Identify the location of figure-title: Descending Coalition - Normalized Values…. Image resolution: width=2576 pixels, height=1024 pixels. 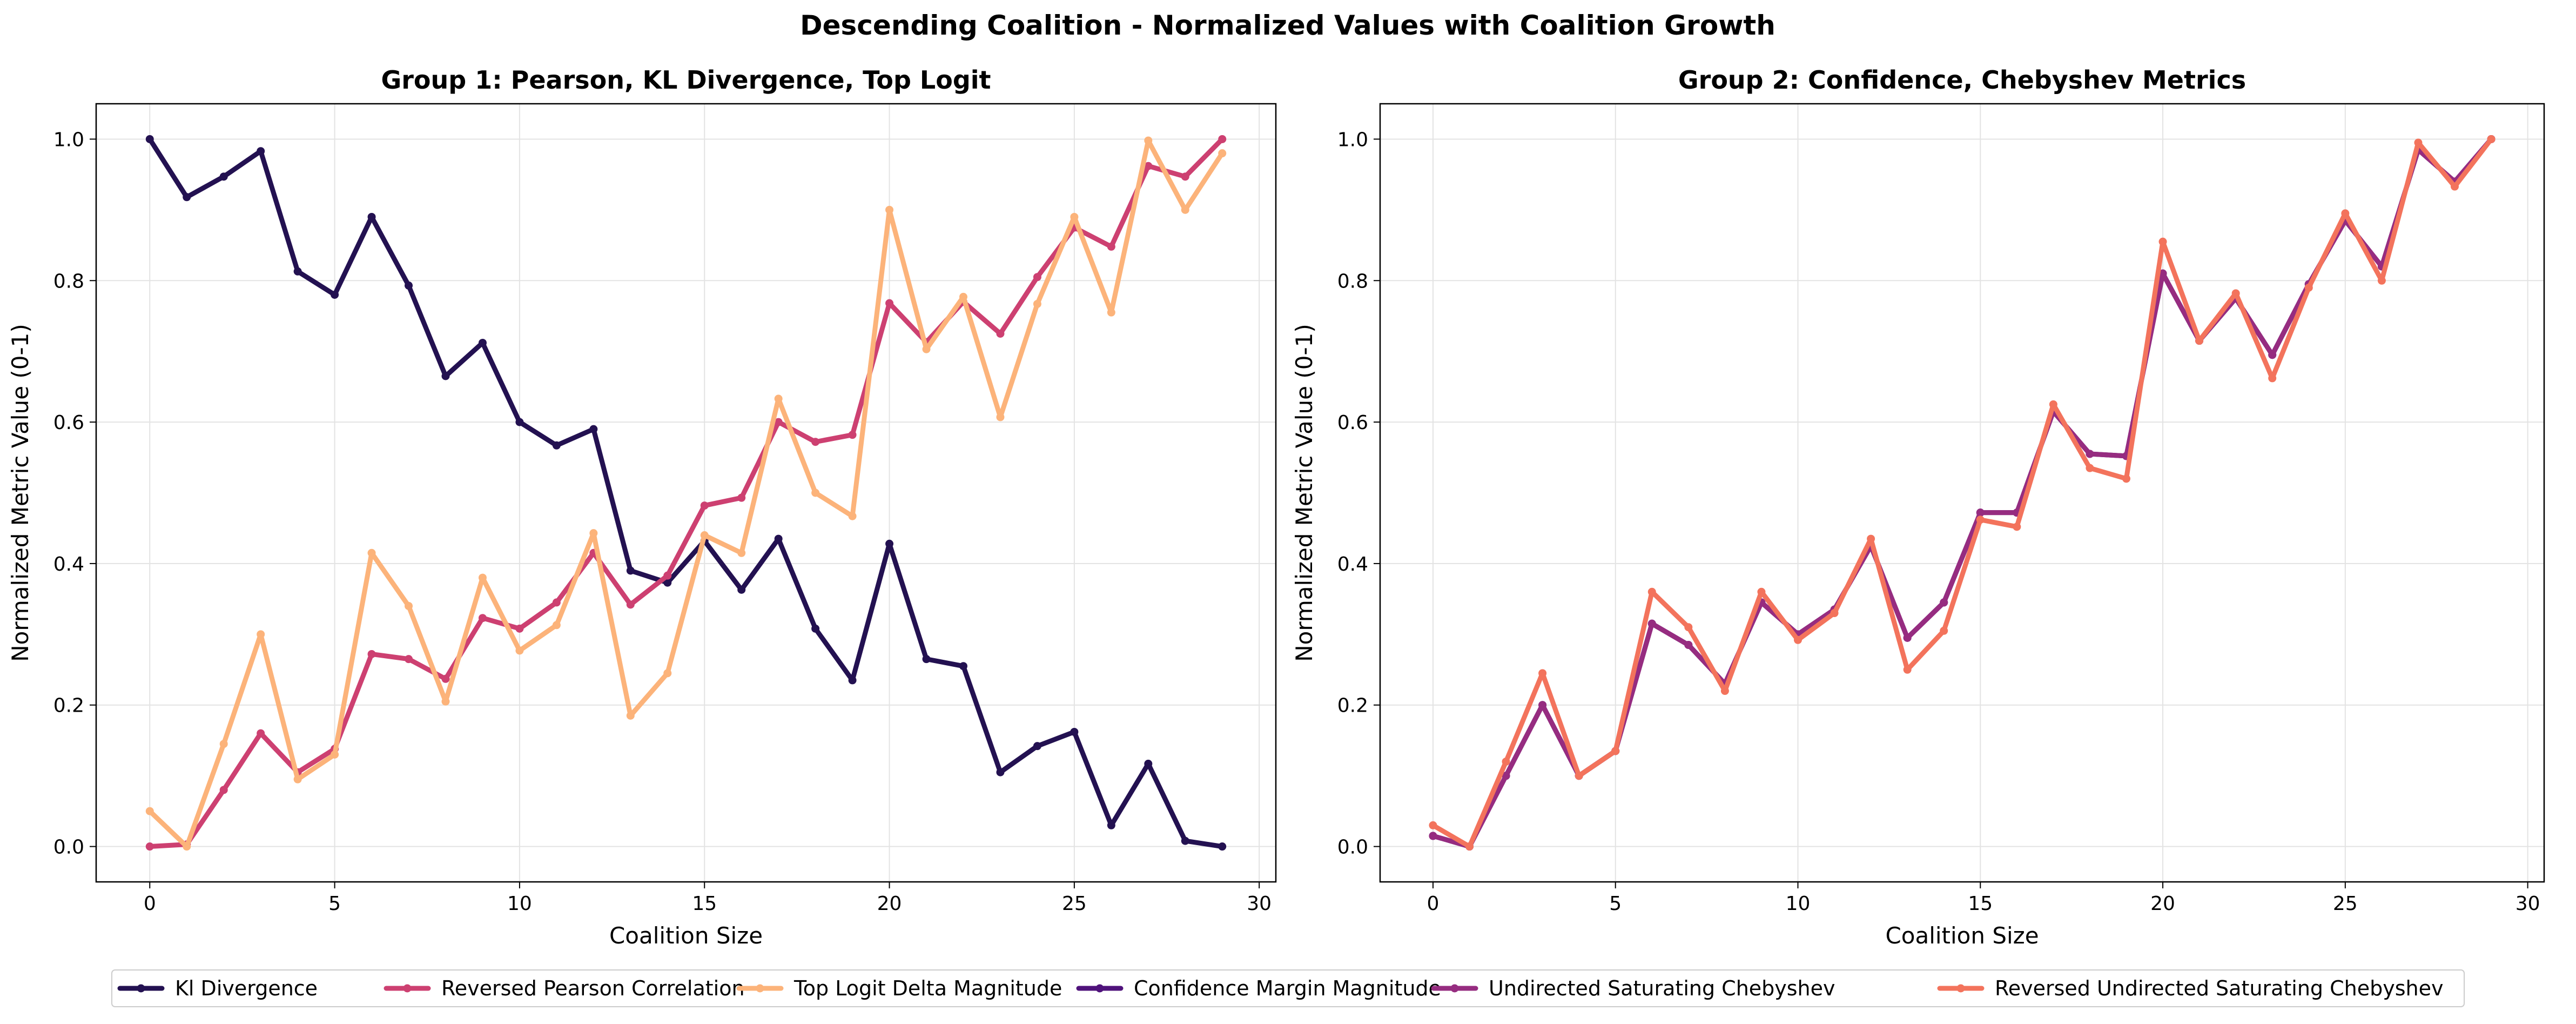
(1287, 25).